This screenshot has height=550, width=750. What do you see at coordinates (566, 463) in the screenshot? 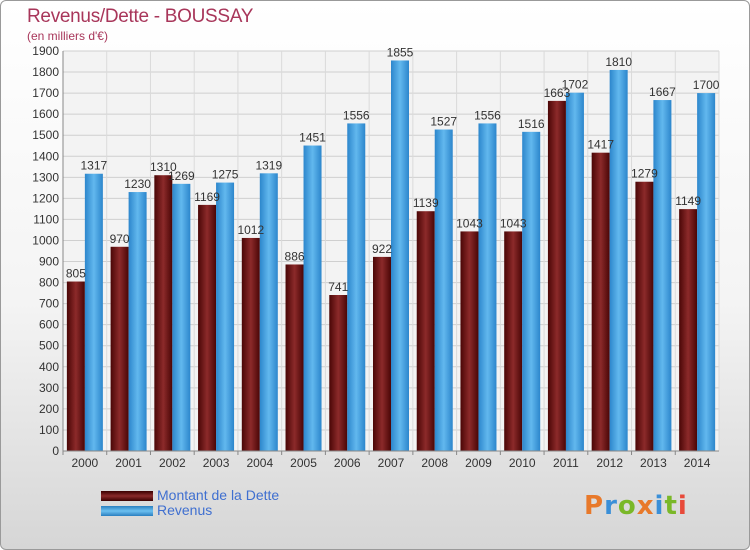
I see `x-tick-label: 2011` at bounding box center [566, 463].